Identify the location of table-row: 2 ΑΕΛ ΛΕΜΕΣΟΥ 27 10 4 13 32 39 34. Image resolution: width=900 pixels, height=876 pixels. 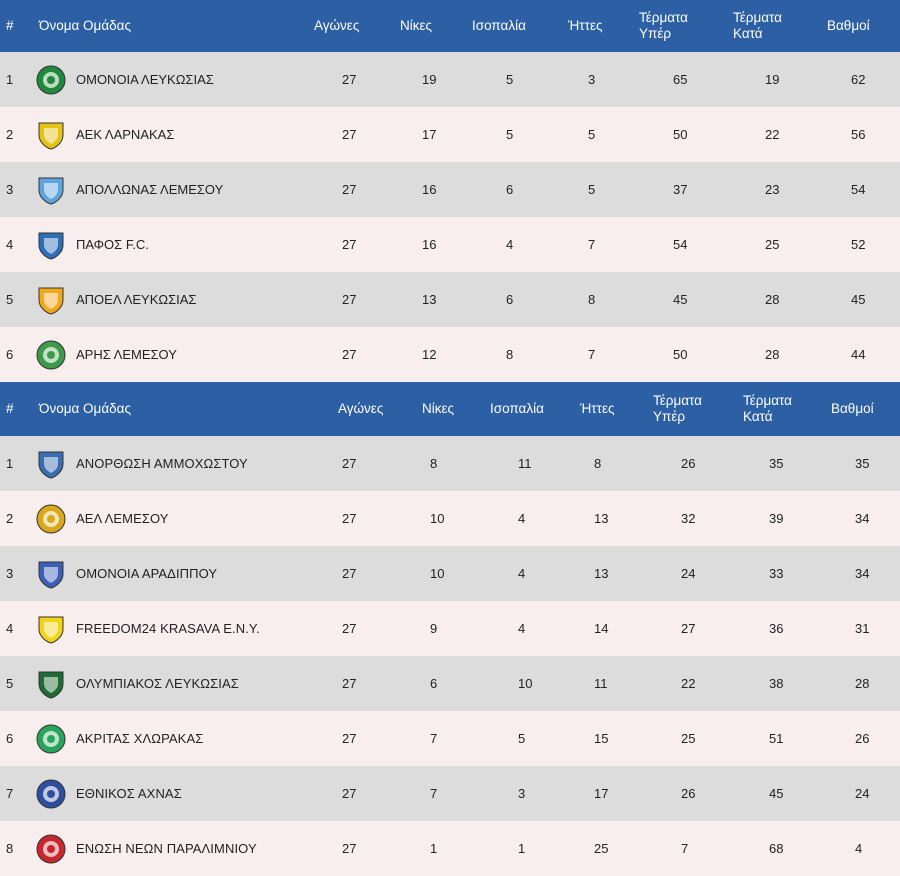
(450, 518).